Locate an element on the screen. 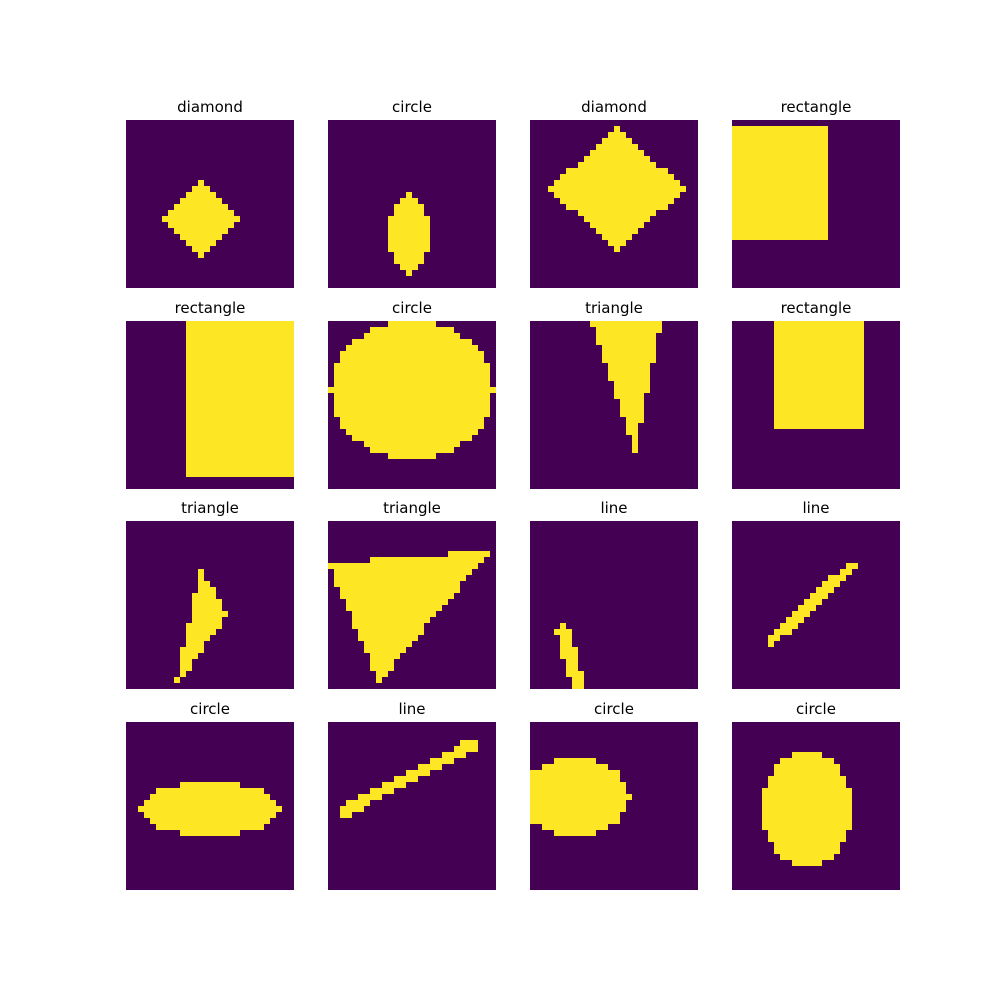 This screenshot has height=1000, width=1000. shape-image is located at coordinates (412, 806).